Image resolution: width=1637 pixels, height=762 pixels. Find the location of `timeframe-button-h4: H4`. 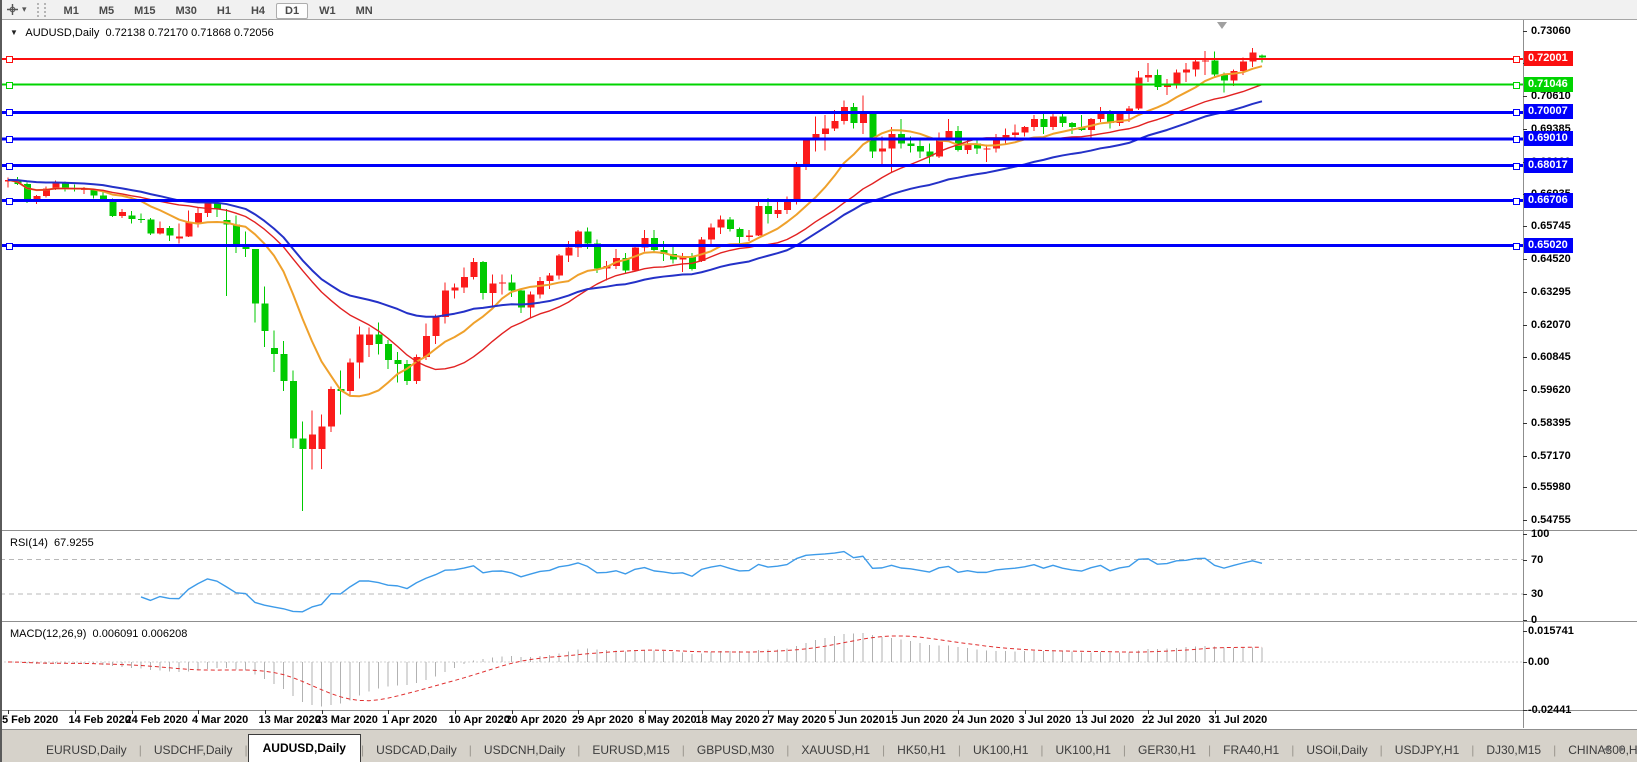

timeframe-button-h4: H4 is located at coordinates (258, 10).